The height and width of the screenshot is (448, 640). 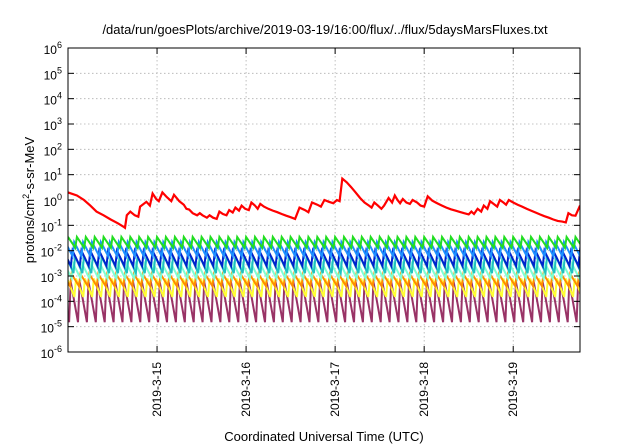 I want to click on y-tick-label: 10⁻¹, so click(x=51, y=225).